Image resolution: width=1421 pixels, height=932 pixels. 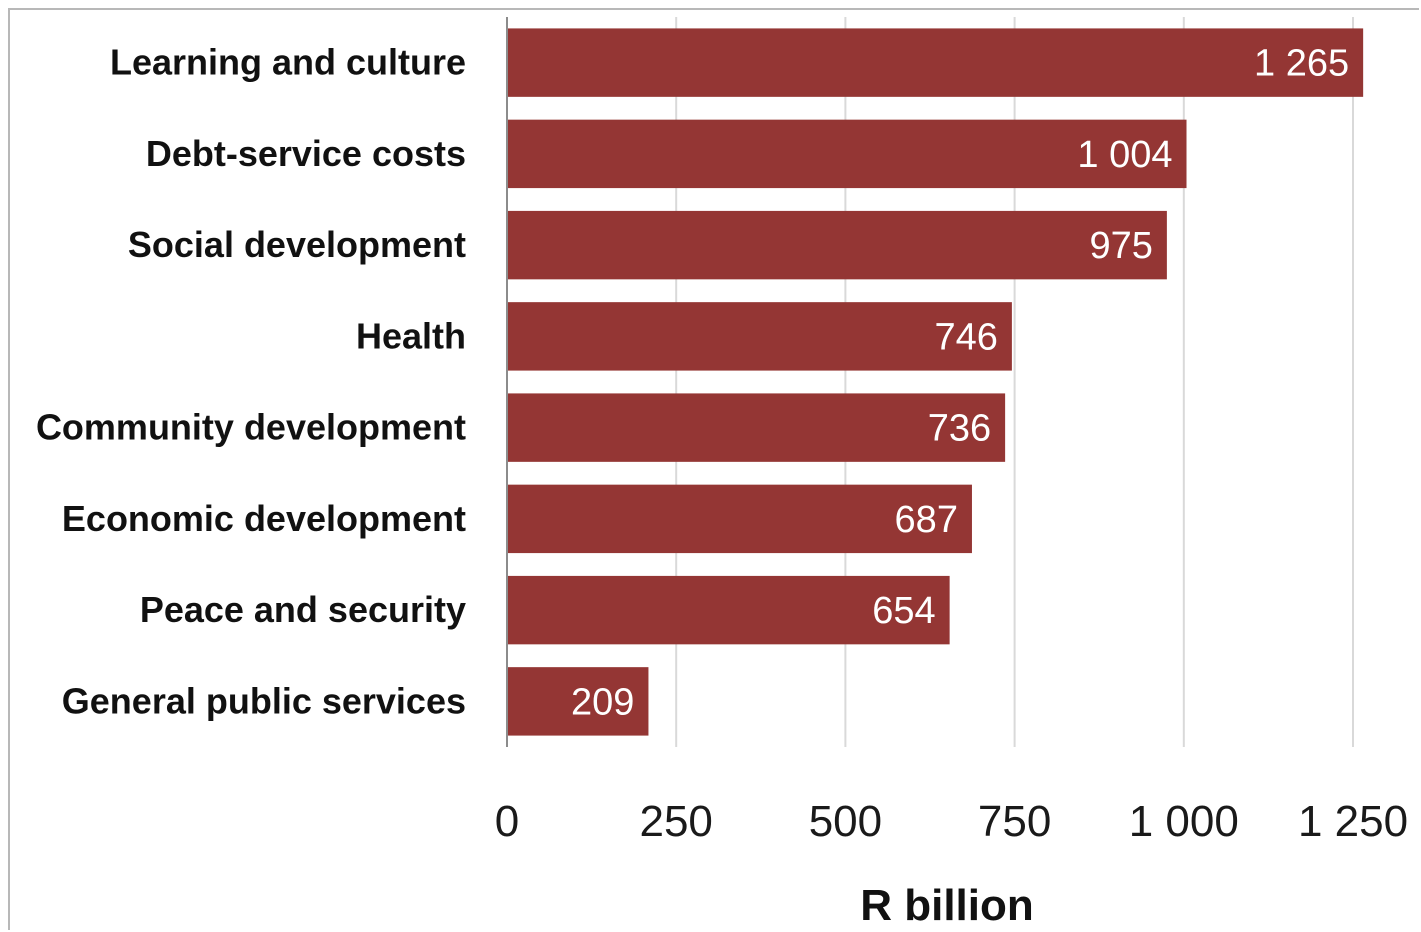 What do you see at coordinates (602, 702) in the screenshot?
I see `data-label: 209` at bounding box center [602, 702].